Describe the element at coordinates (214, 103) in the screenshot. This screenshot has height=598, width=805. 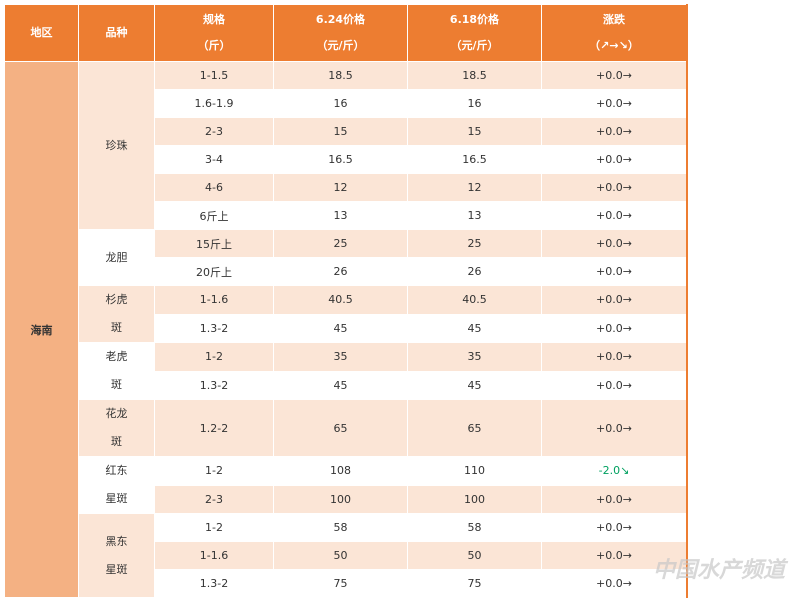
I see `data-cell: 1.6-1.9` at that location.